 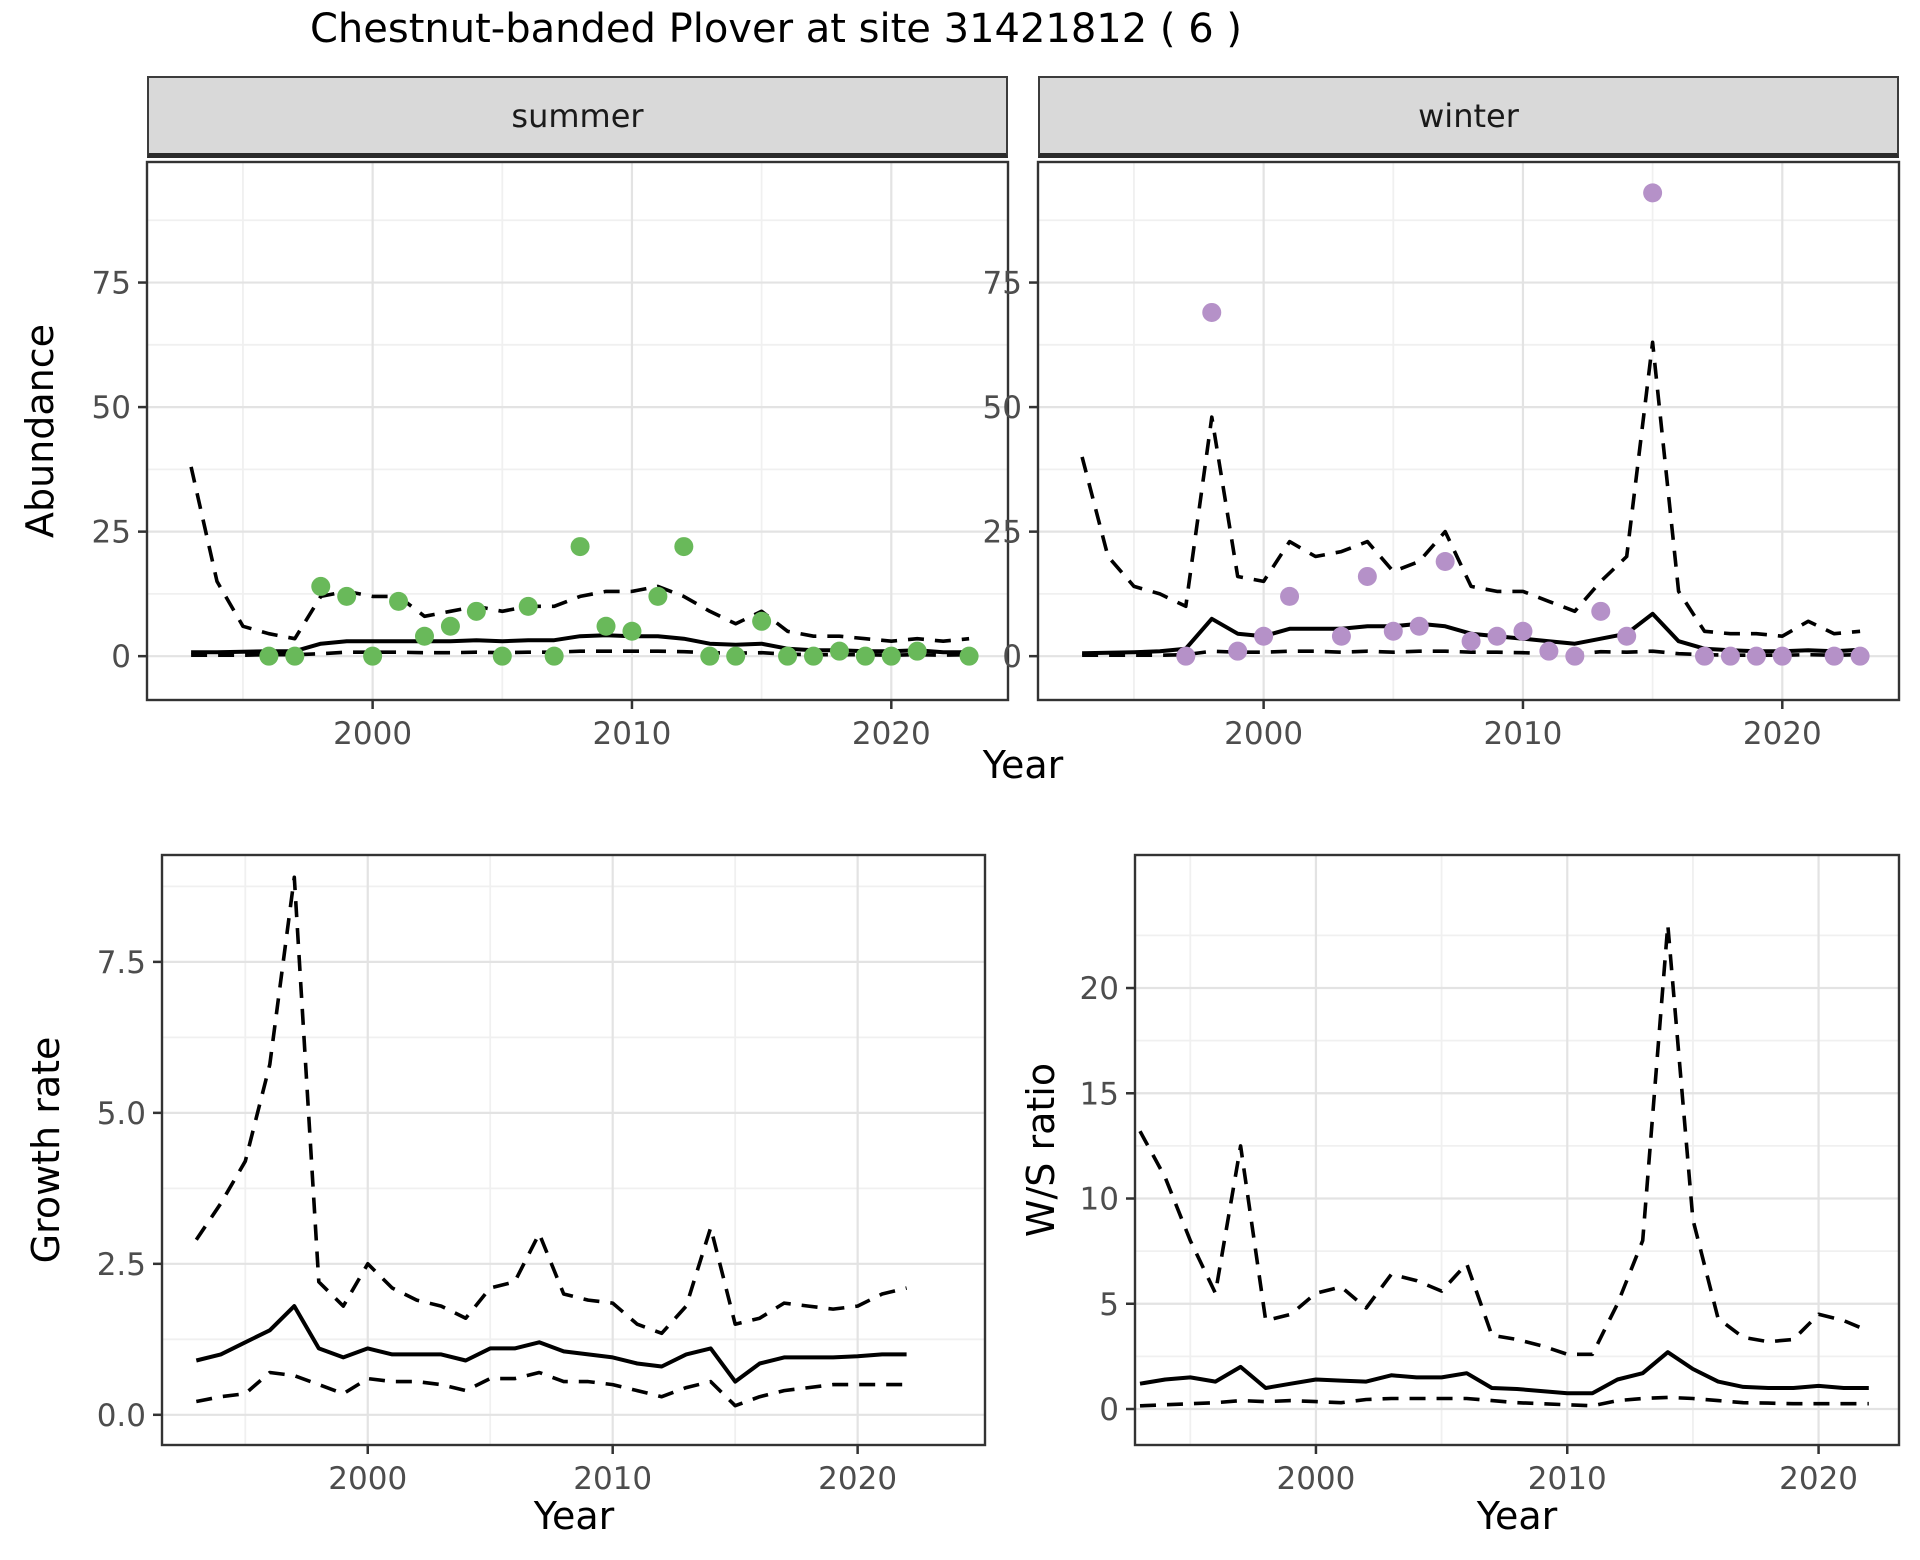 What do you see at coordinates (551, 1105) in the screenshot?
I see `series-growth_rate-upper_ci` at bounding box center [551, 1105].